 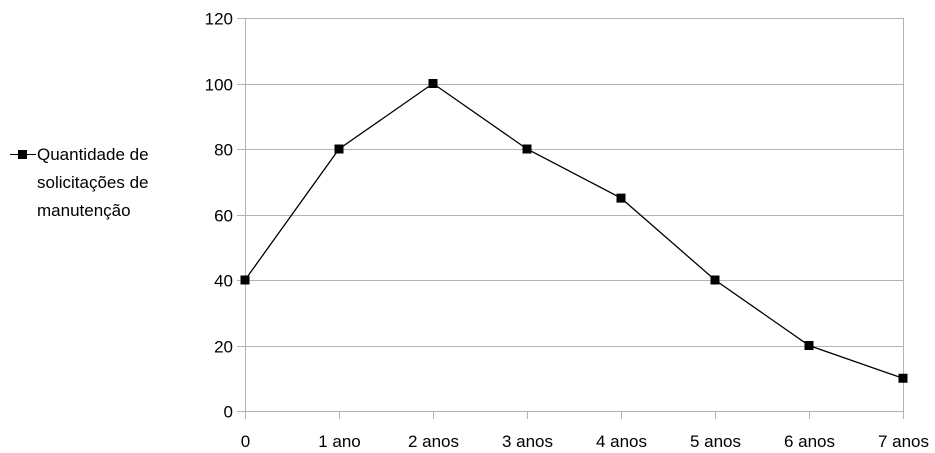 I want to click on y-axis-ticks: 0 20 40 60 80 100 120, so click(x=225, y=216).